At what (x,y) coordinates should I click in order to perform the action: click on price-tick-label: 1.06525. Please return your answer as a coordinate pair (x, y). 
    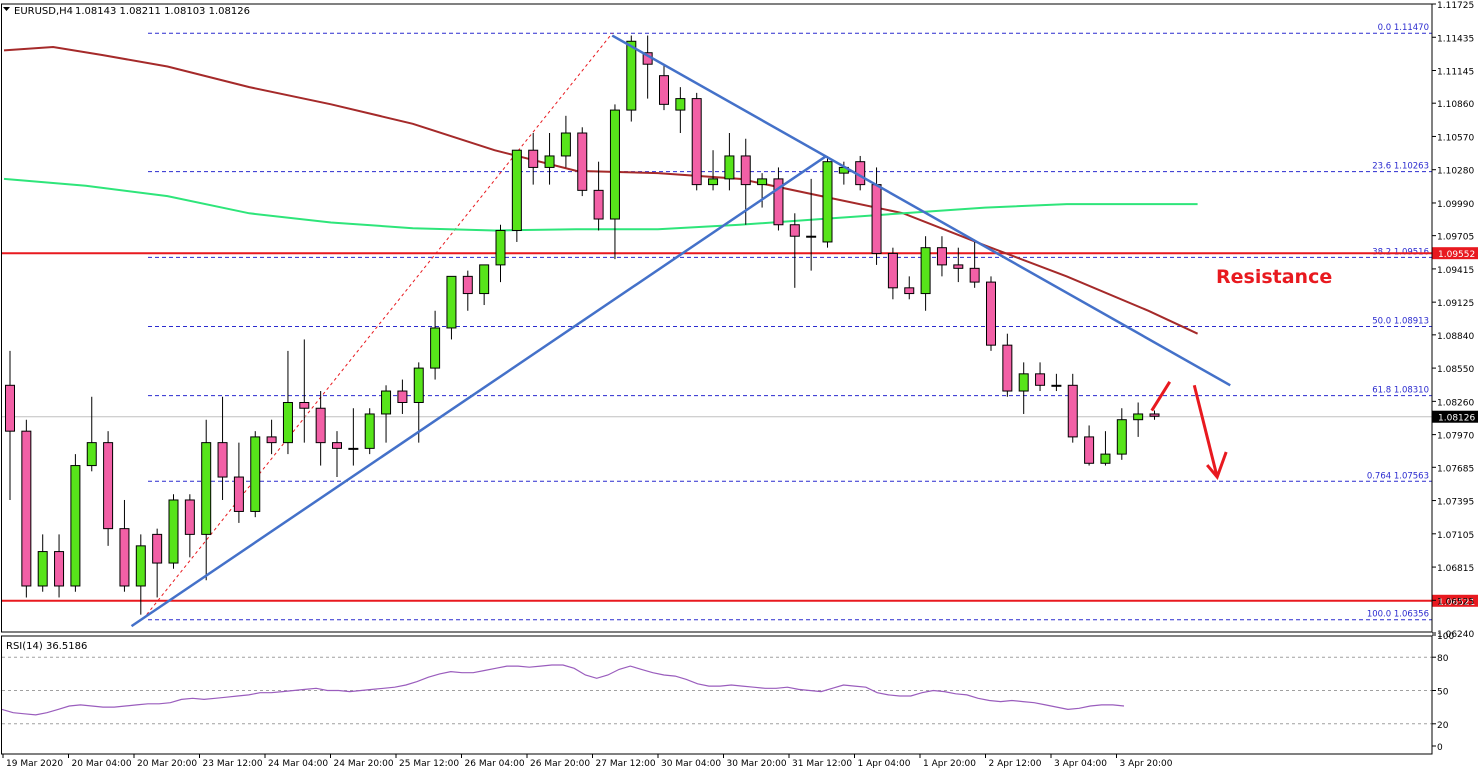
    Looking at the image, I should click on (1455, 602).